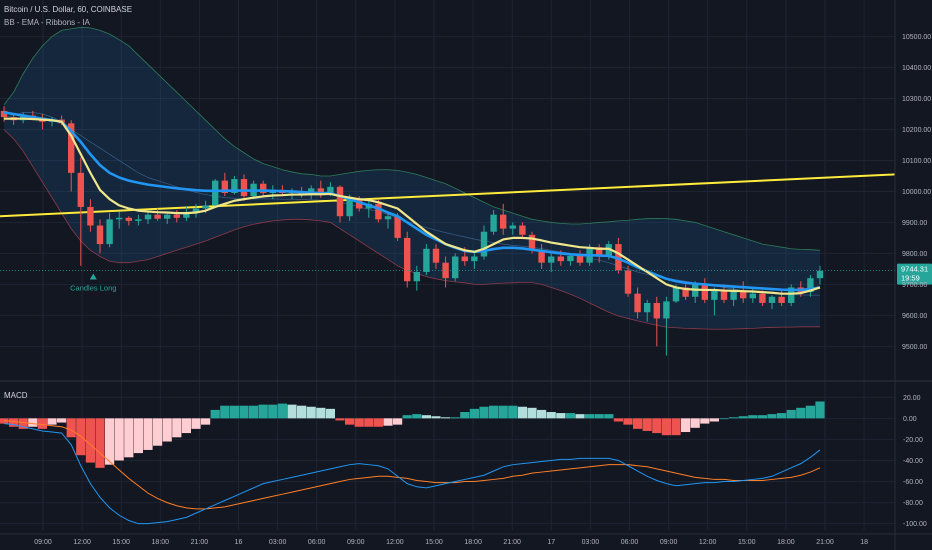 Image resolution: width=932 pixels, height=550 pixels. Describe the element at coordinates (916, 161) in the screenshot. I see `price-tick-label: 10100.00` at that location.